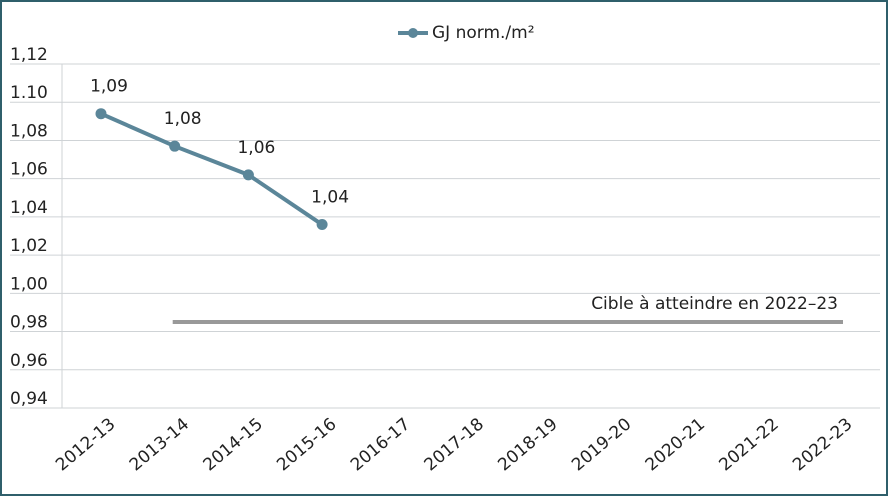  I want to click on y-tick-label: 1,12, so click(29, 55).